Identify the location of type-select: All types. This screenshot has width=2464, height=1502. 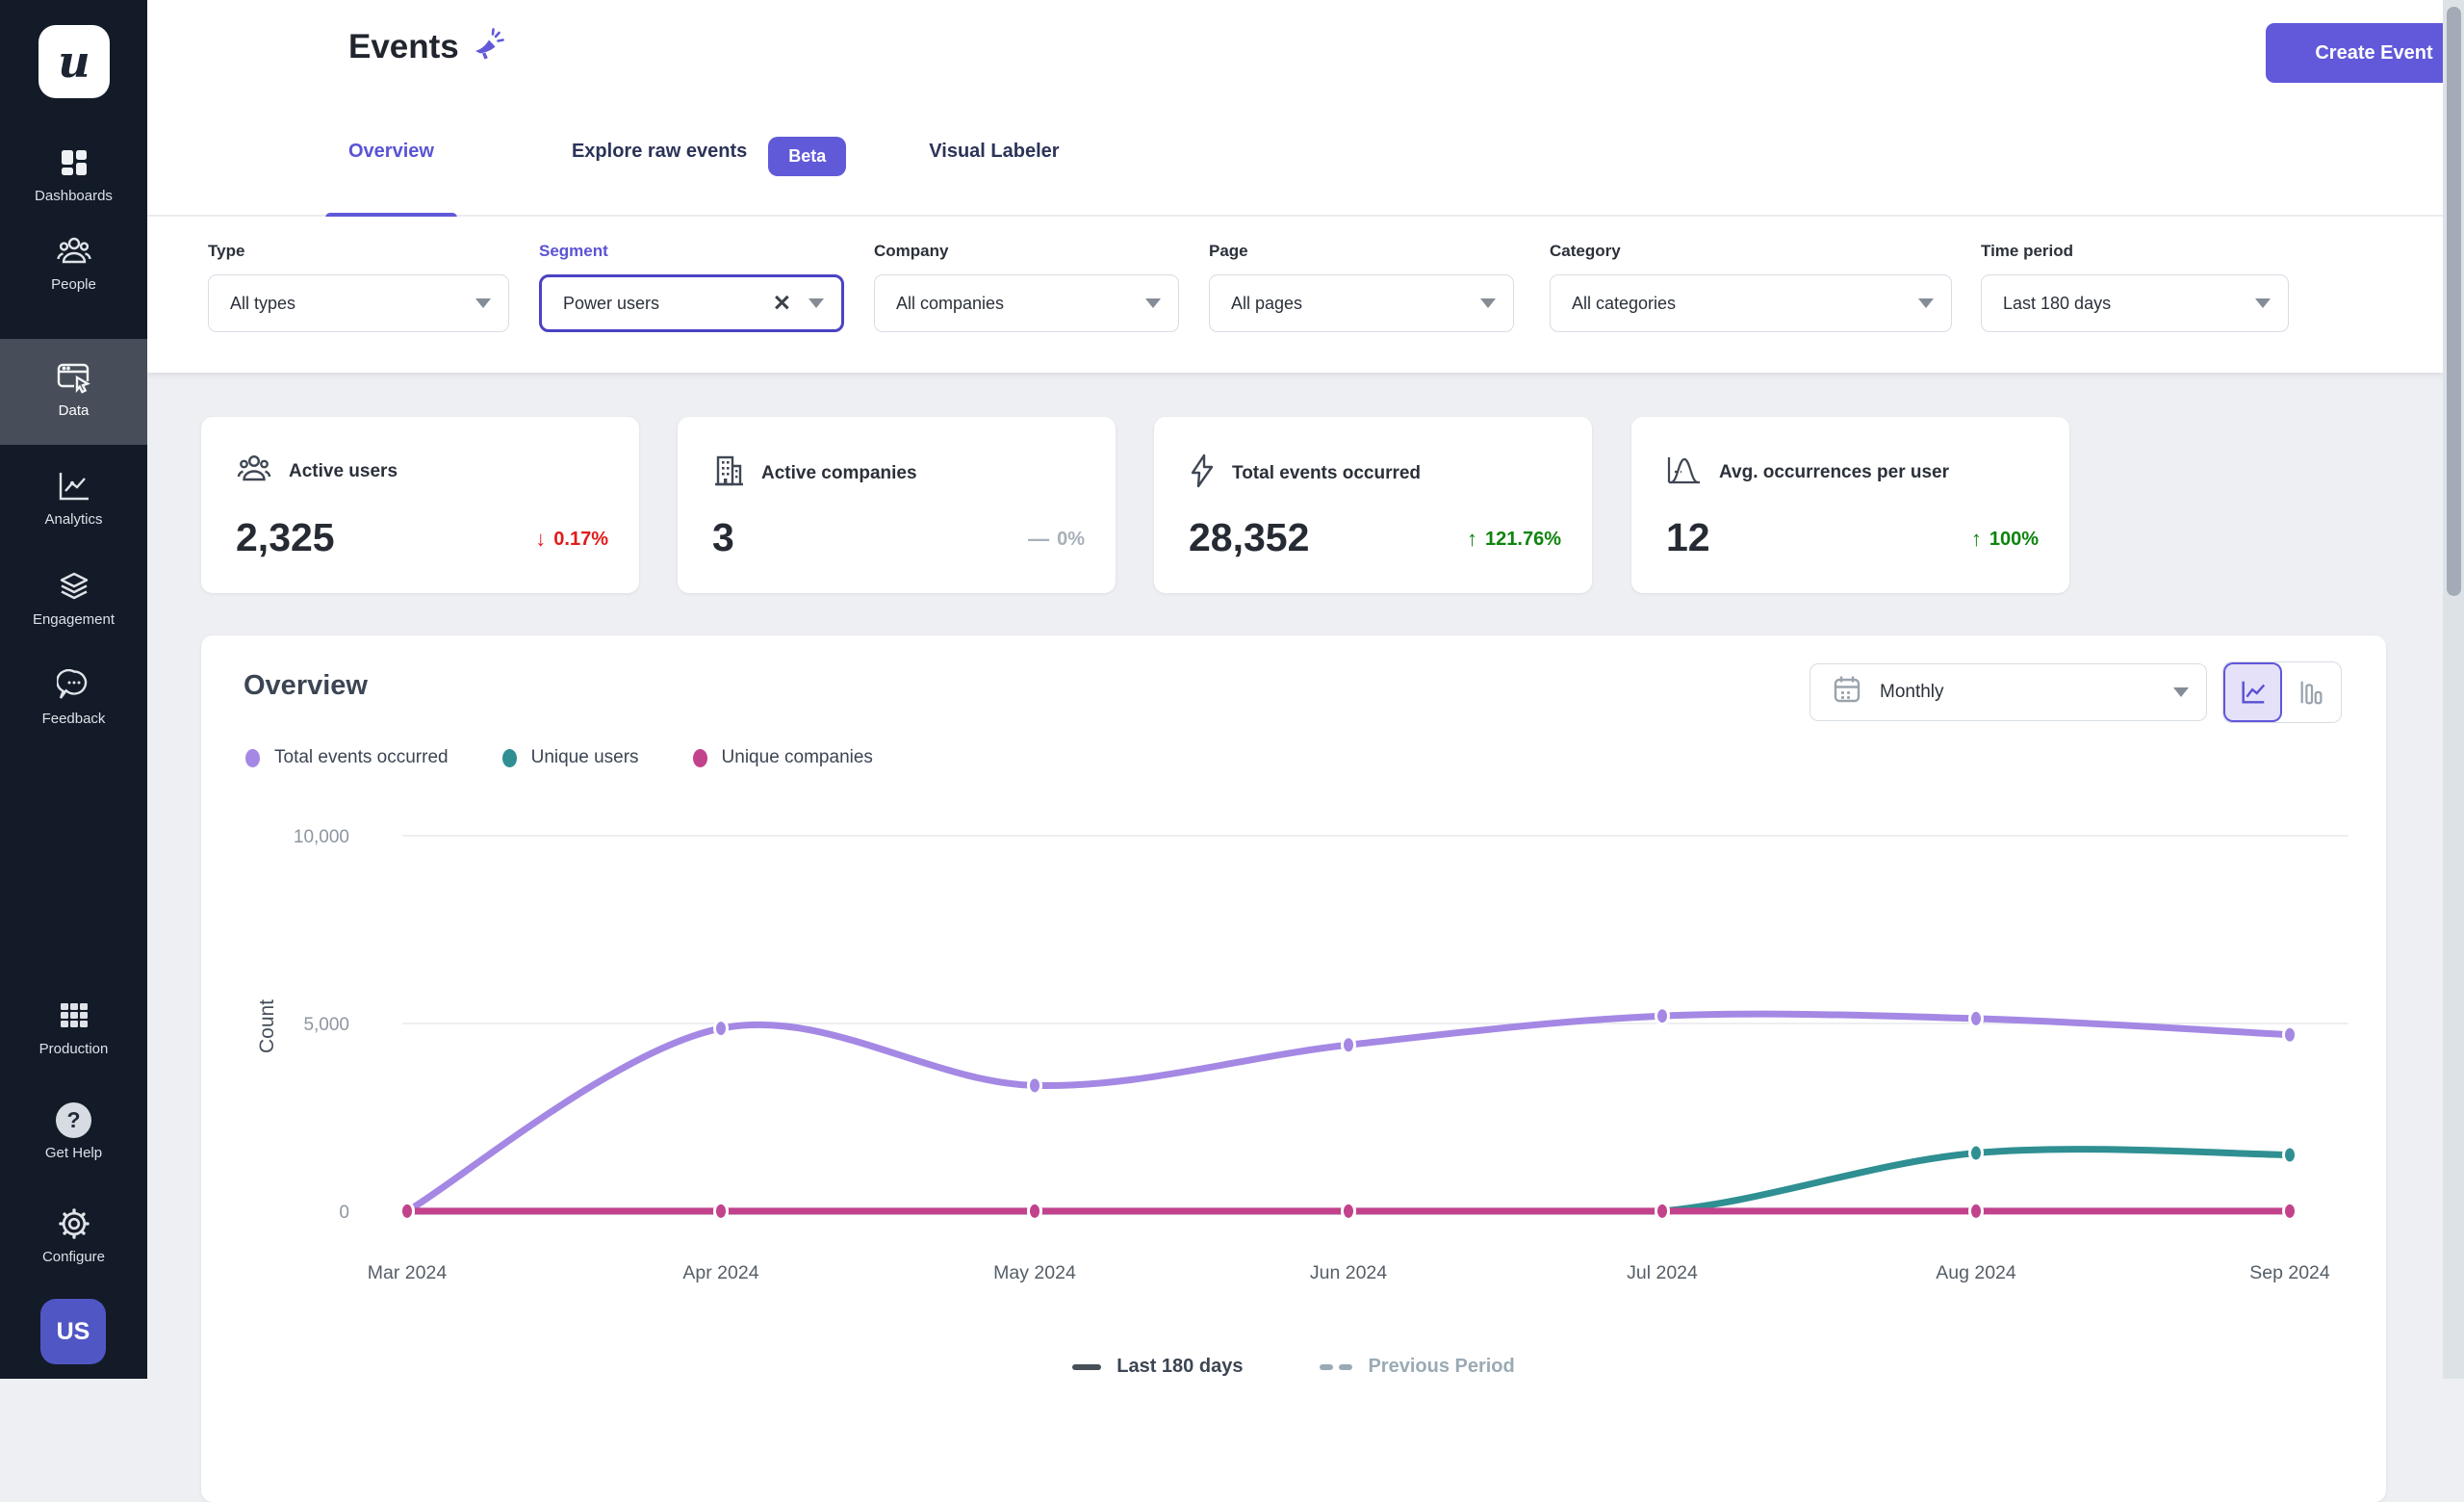
(358, 303).